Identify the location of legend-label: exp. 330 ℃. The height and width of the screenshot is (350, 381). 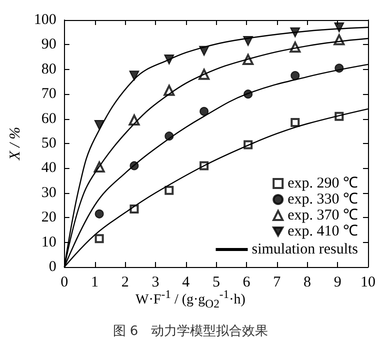
(323, 200).